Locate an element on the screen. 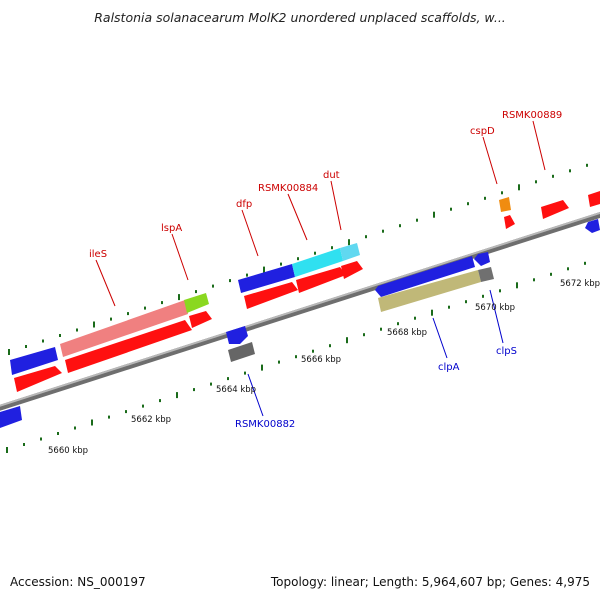 This screenshot has width=600, height=600. gene-label-dfp: dfp is located at coordinates (244, 204).